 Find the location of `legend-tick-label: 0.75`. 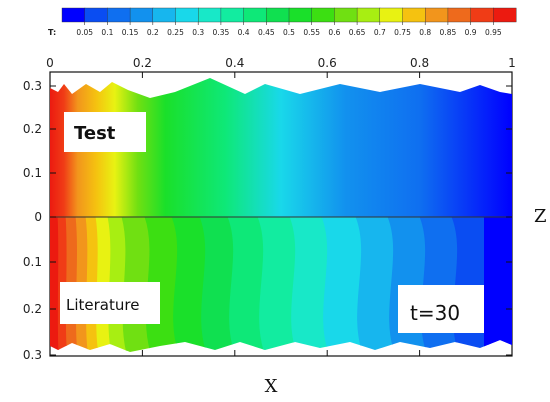

legend-tick-label: 0.75 is located at coordinates (402, 32).